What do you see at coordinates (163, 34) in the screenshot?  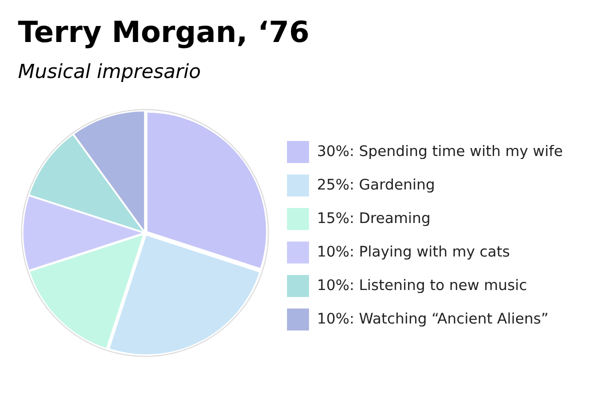 I see `chart-title: Terry Morgan, ‘76` at bounding box center [163, 34].